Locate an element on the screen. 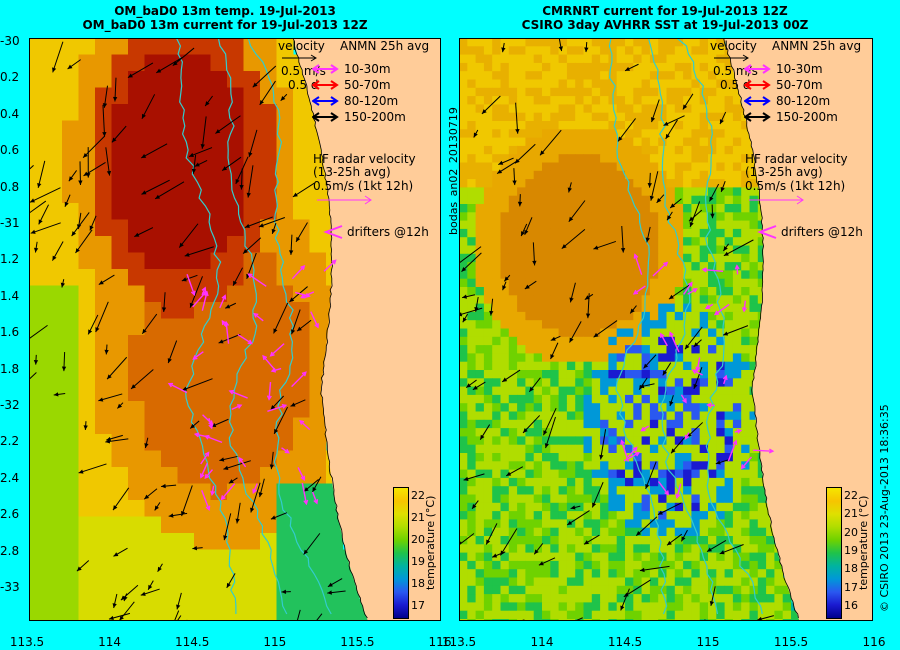  y-tick-label: -30 is located at coordinates (10, 41).